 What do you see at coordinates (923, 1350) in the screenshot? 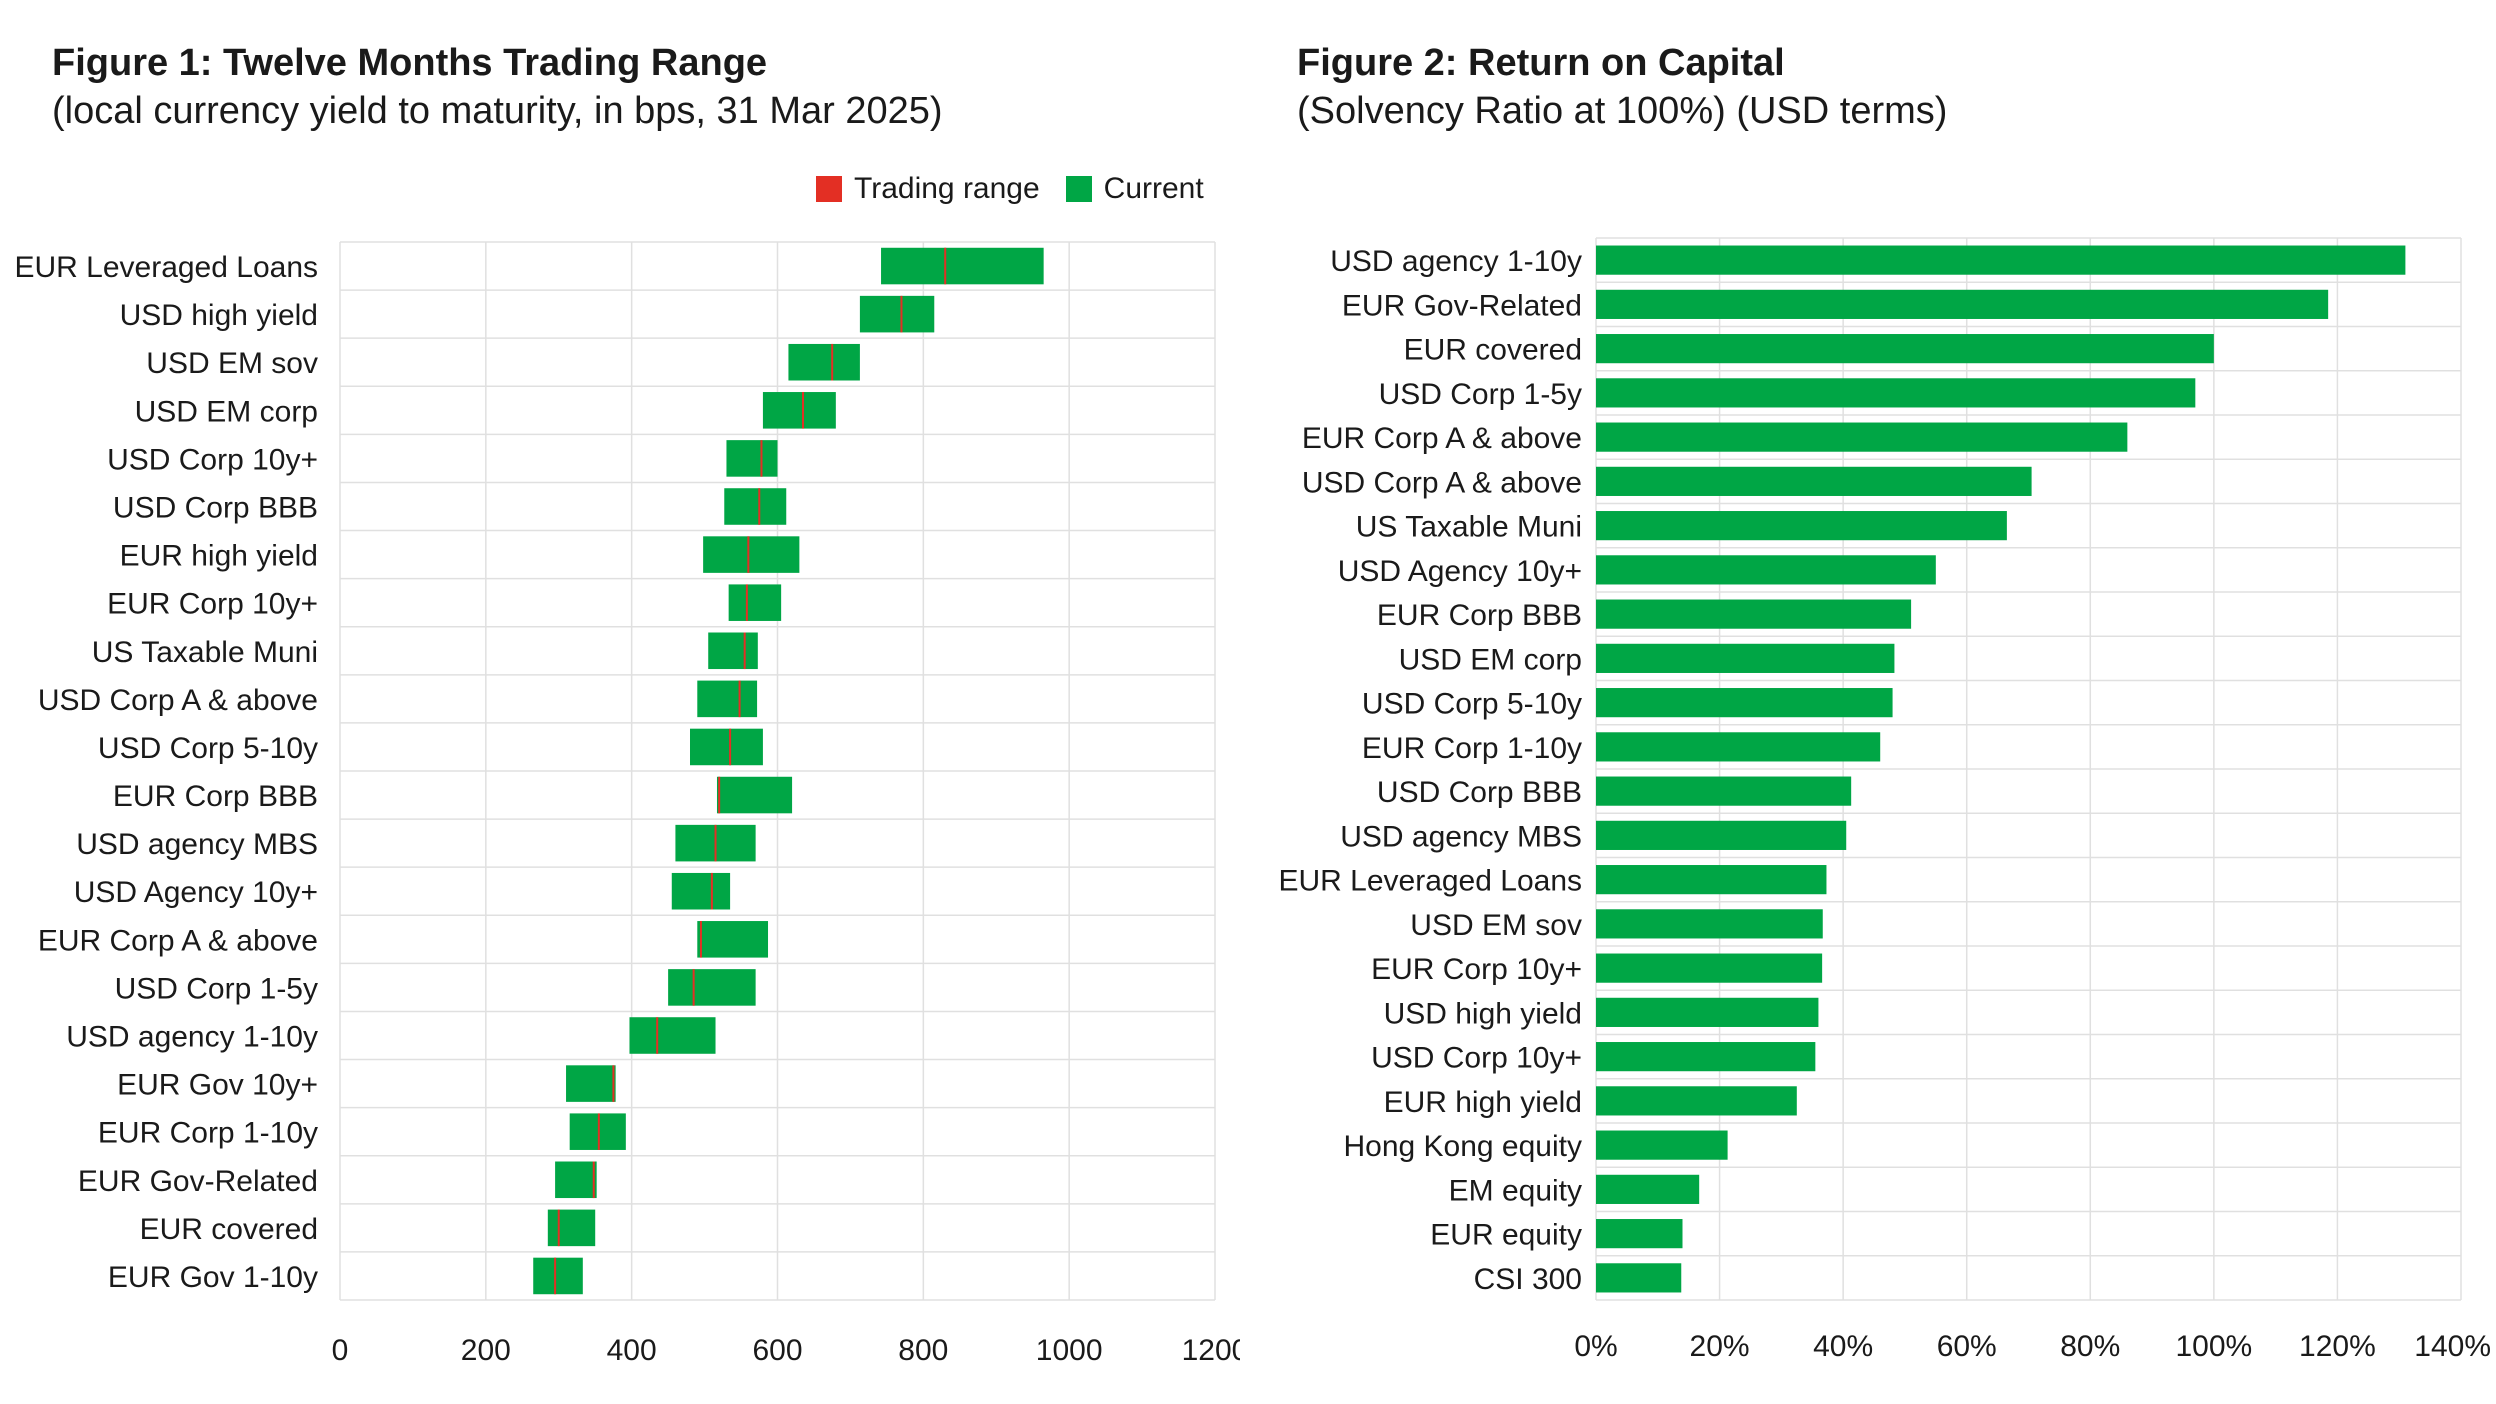
I see `x-tick-label: 800` at bounding box center [923, 1350].